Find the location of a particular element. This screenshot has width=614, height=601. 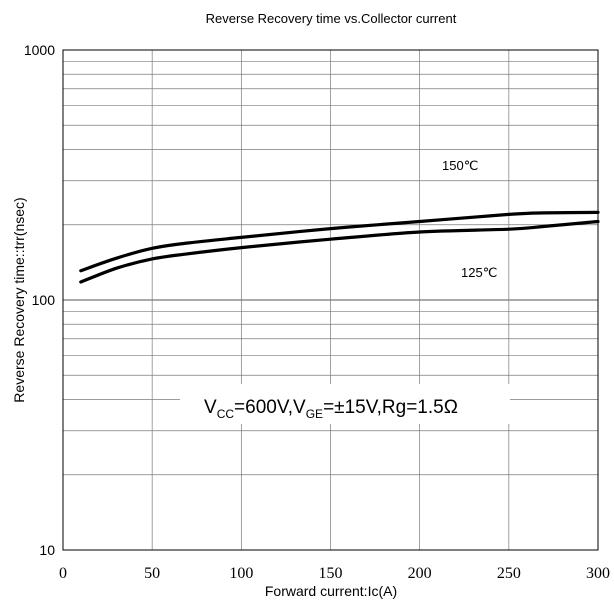

condition-annotation: VCC=600V,VGE=±15V,Rg=1.5Ω is located at coordinates (331, 409).